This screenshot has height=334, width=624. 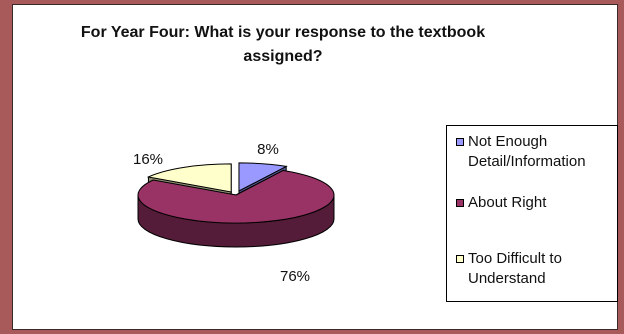 What do you see at coordinates (460, 259) in the screenshot?
I see `legend-swatch-too-difficult` at bounding box center [460, 259].